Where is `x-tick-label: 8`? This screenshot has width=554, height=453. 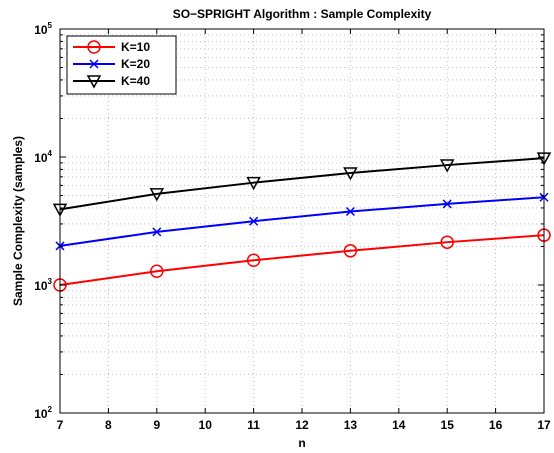
x-tick-label: 8 is located at coordinates (108, 425).